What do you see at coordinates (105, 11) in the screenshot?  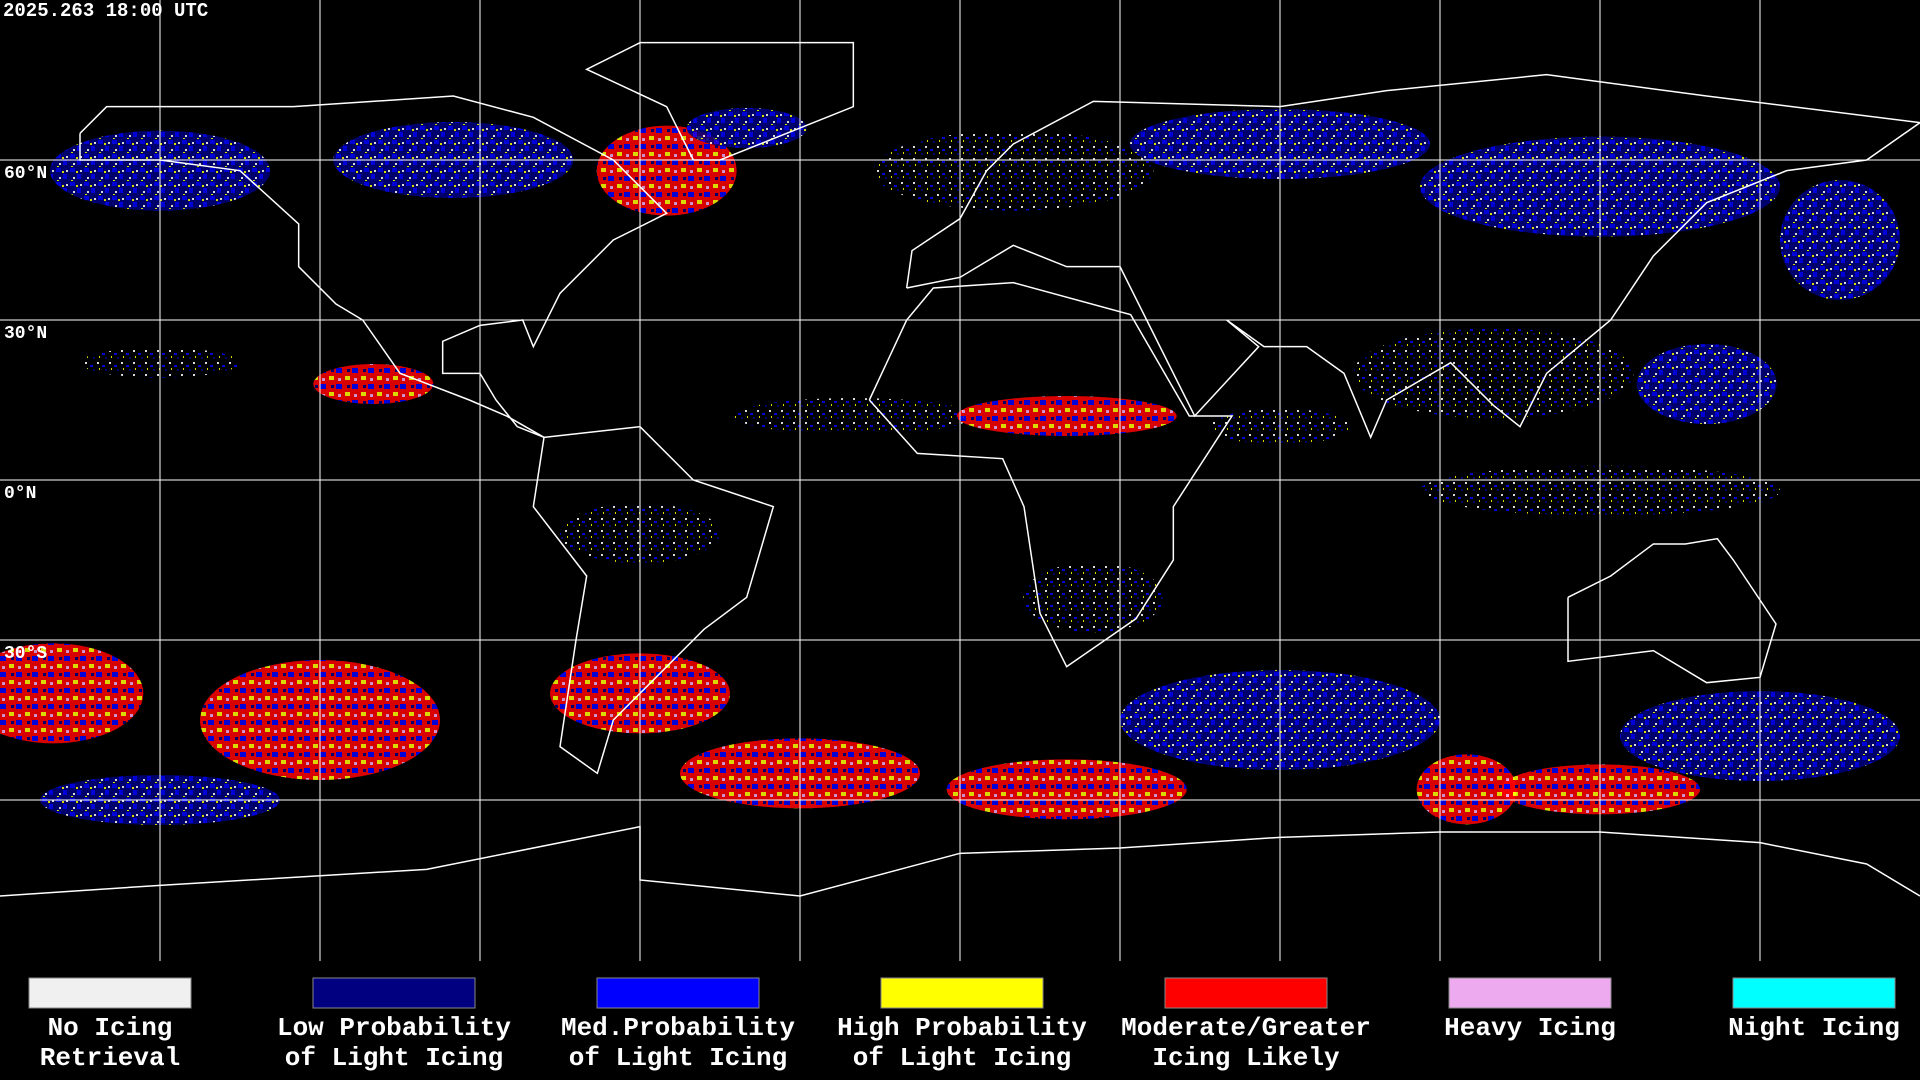 I see `timestamp: 2025.263 18:00 UTC` at bounding box center [105, 11].